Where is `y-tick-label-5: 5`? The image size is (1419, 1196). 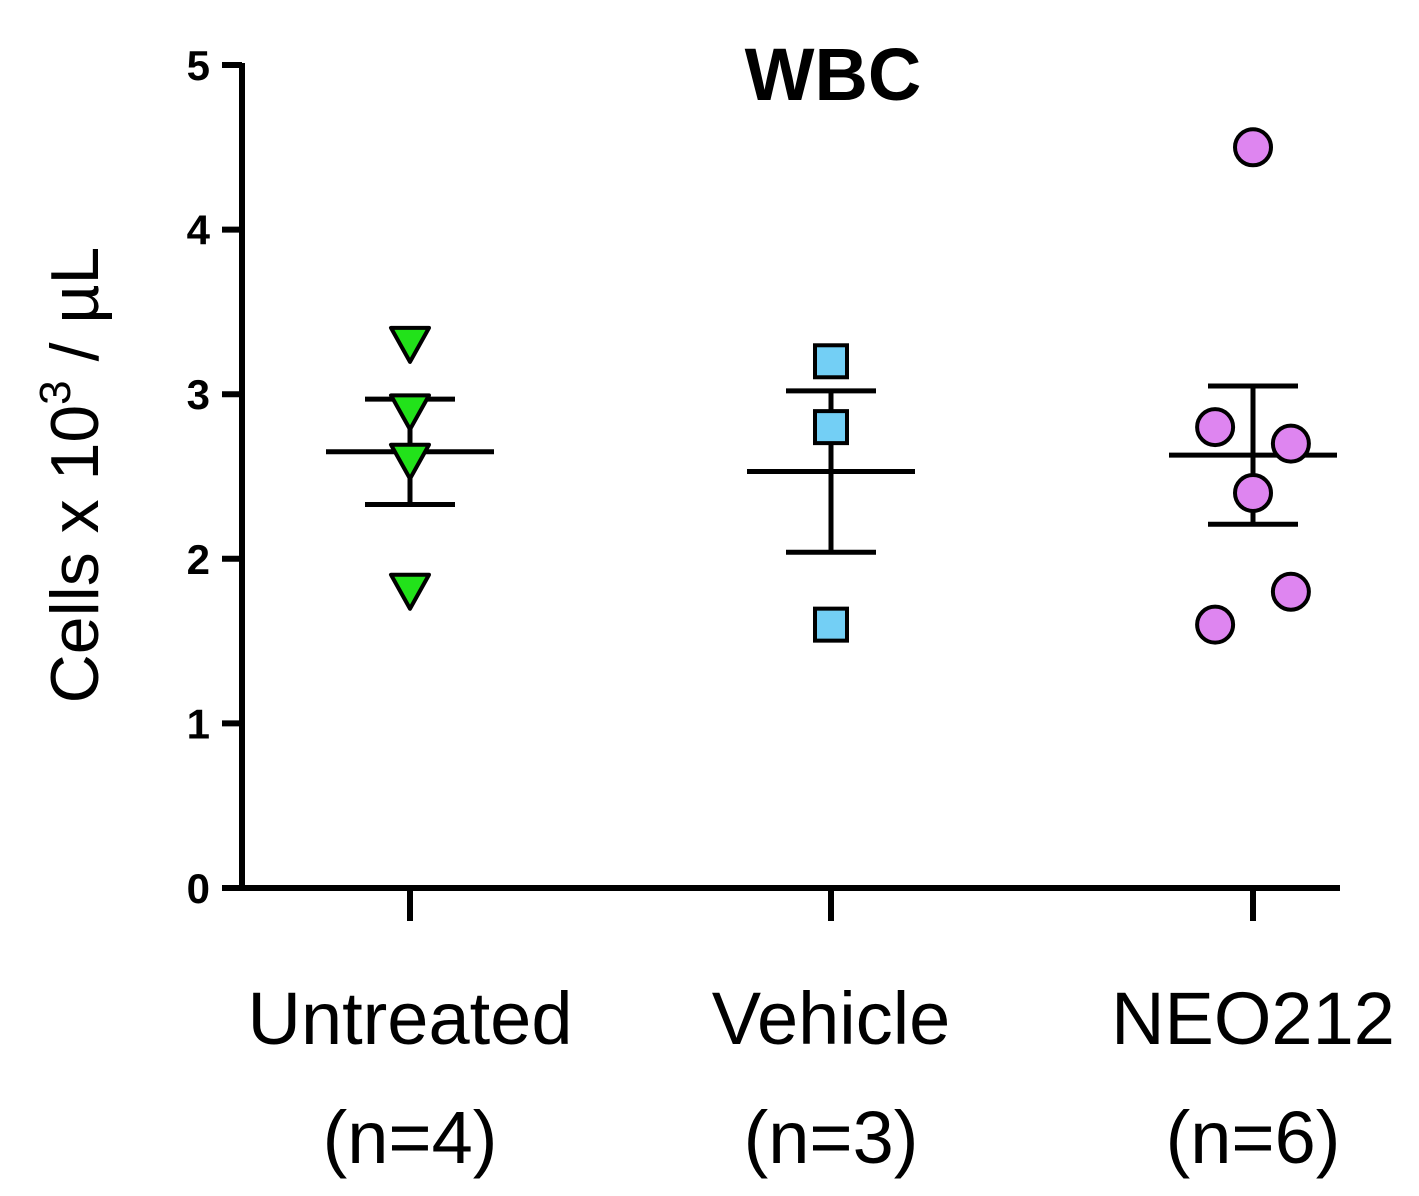
y-tick-label-5: 5 is located at coordinates (198, 65).